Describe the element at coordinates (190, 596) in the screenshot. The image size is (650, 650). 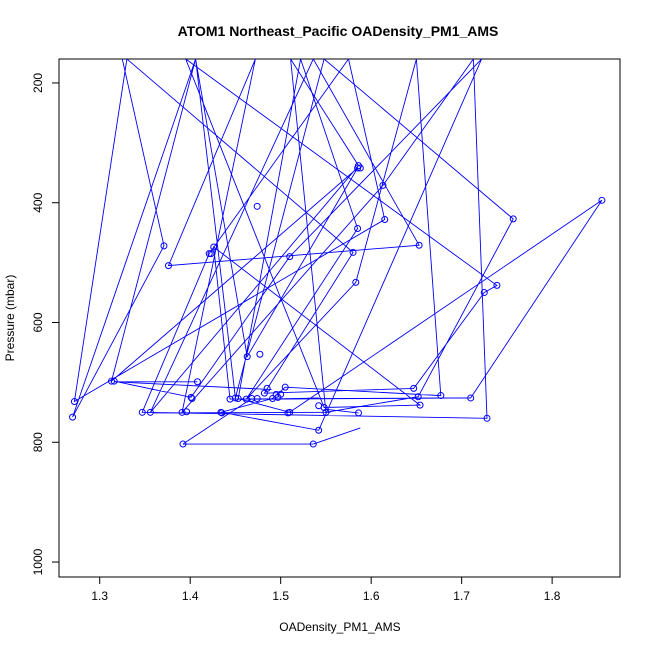
I see `x-tick-label: 1.4` at that location.